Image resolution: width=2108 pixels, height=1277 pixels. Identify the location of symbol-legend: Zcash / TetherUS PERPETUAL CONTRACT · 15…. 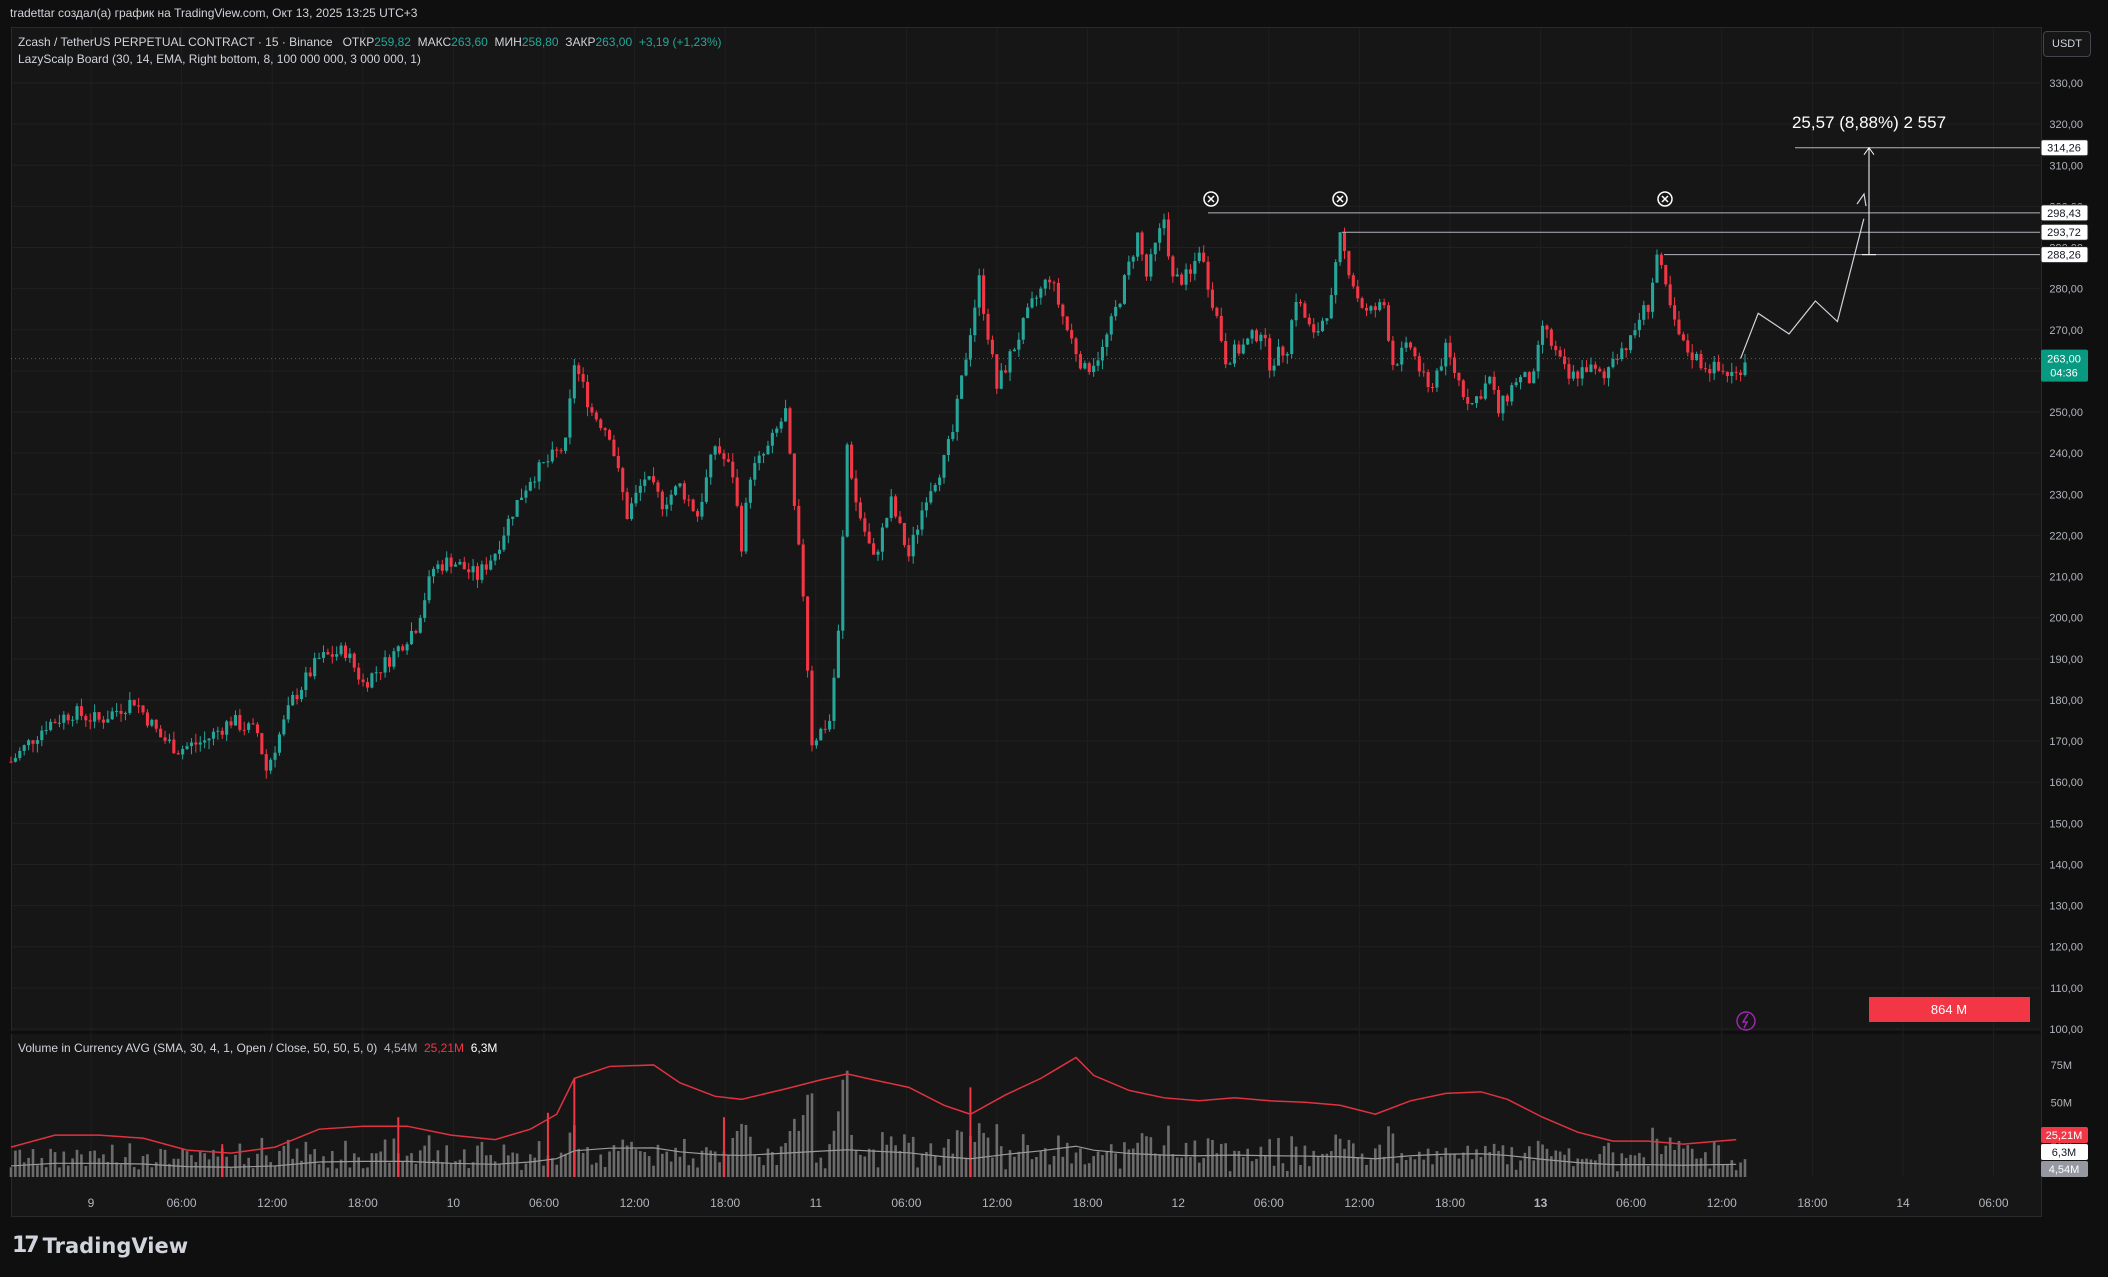
(370, 42).